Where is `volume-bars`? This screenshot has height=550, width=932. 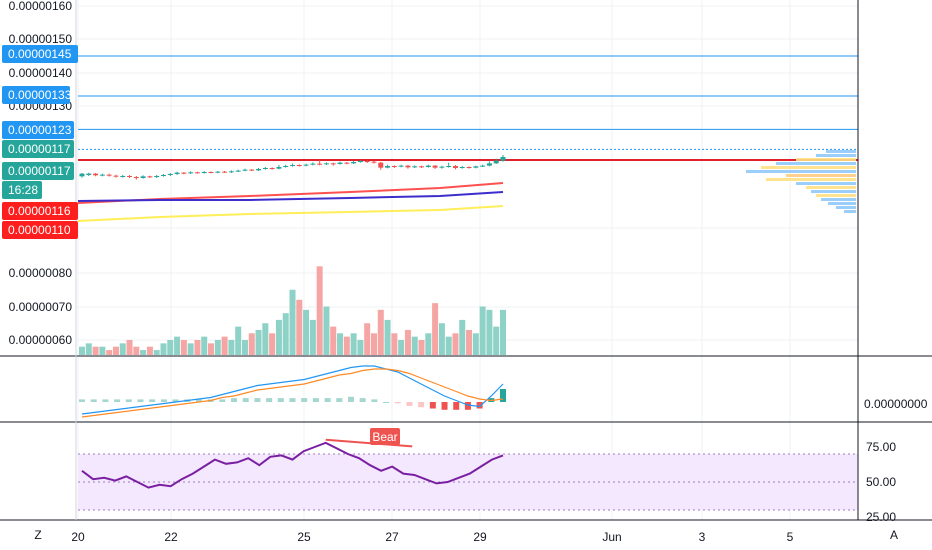
volume-bars is located at coordinates (292, 310).